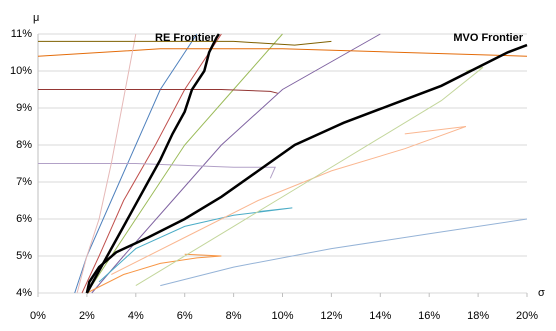 The image size is (556, 331). I want to click on x-tick-label: 12%, so click(331, 316).